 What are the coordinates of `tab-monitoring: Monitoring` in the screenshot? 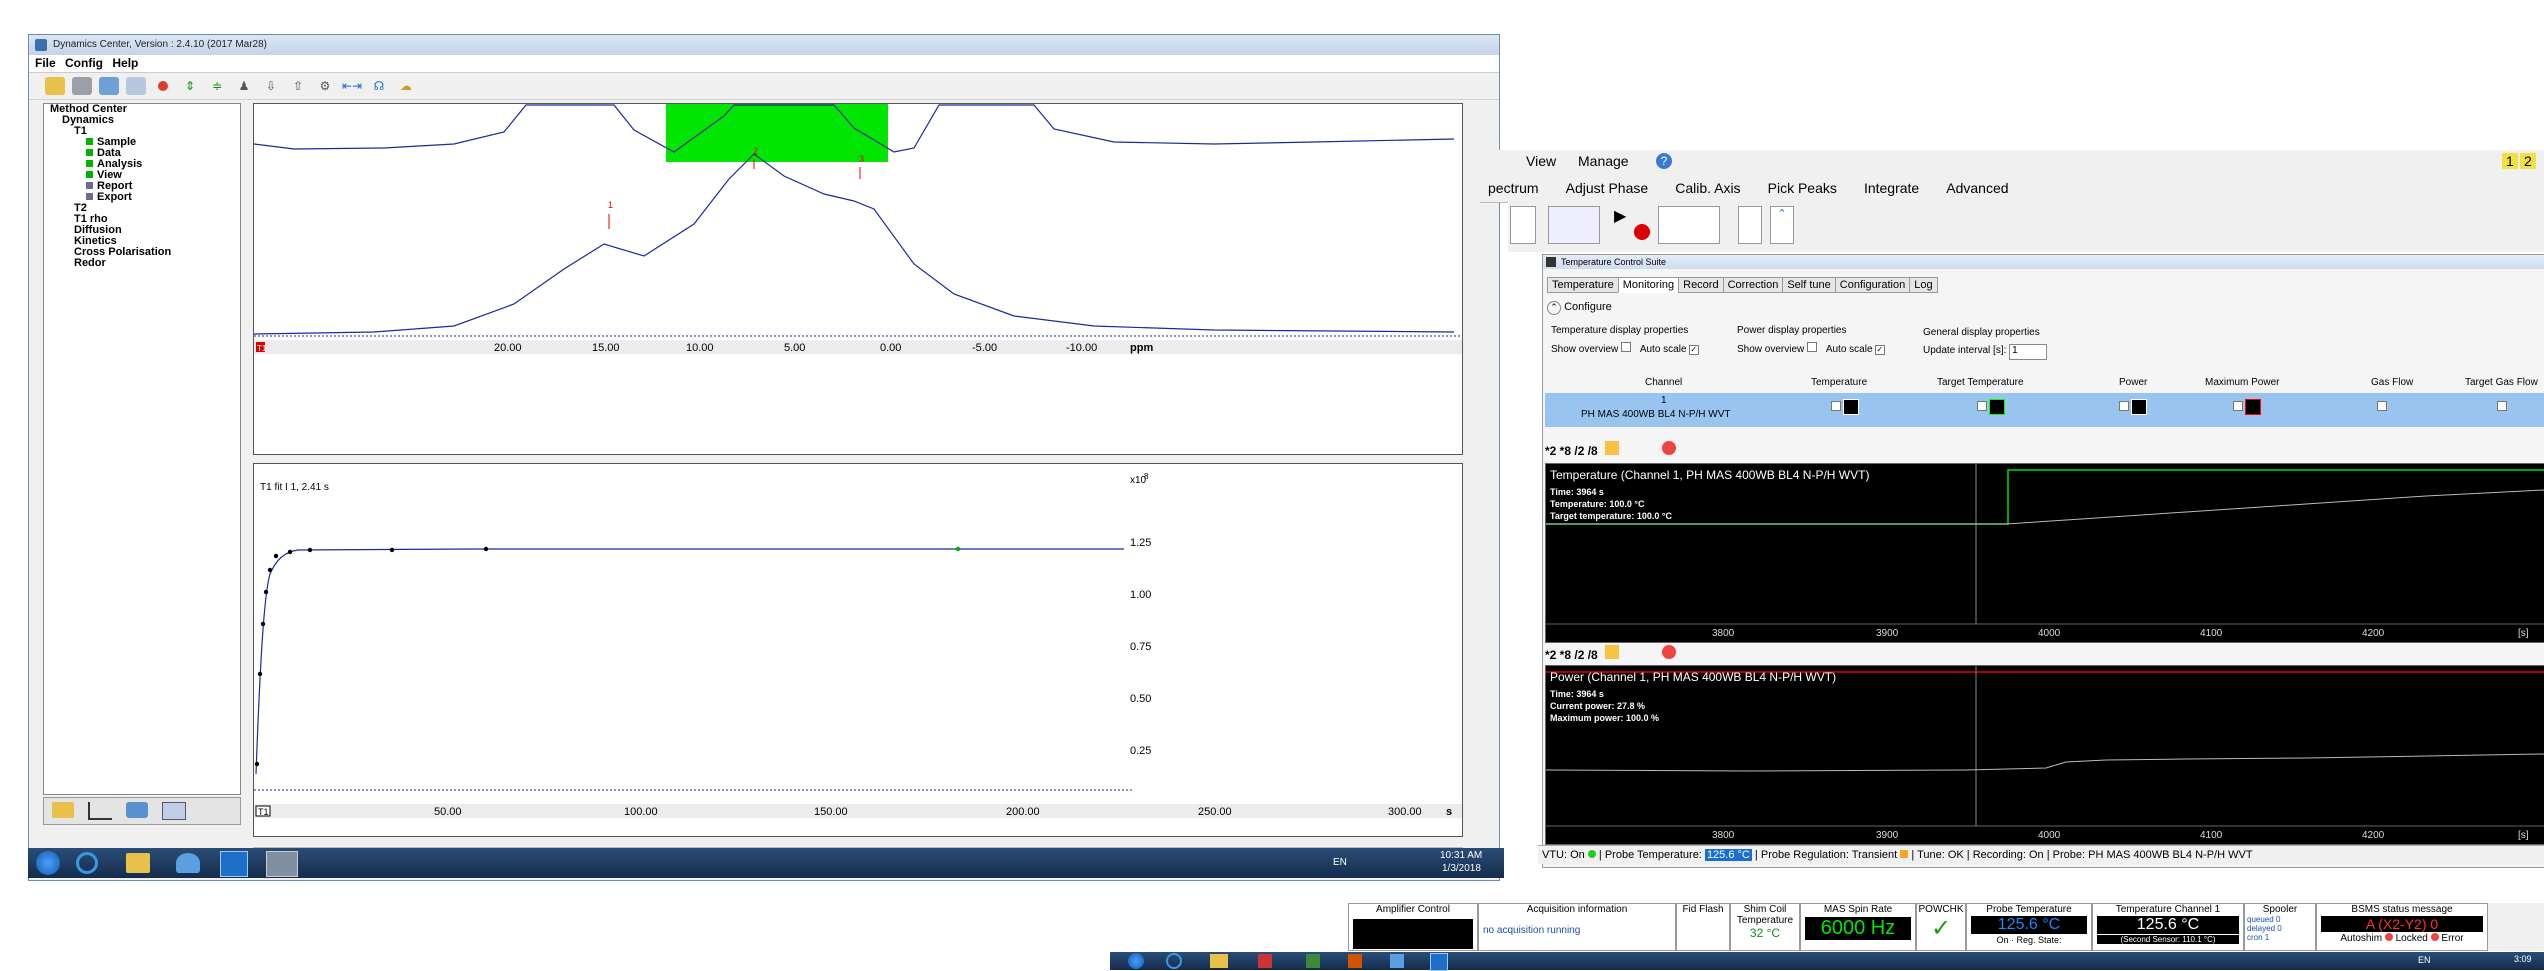 It's located at (1648, 285).